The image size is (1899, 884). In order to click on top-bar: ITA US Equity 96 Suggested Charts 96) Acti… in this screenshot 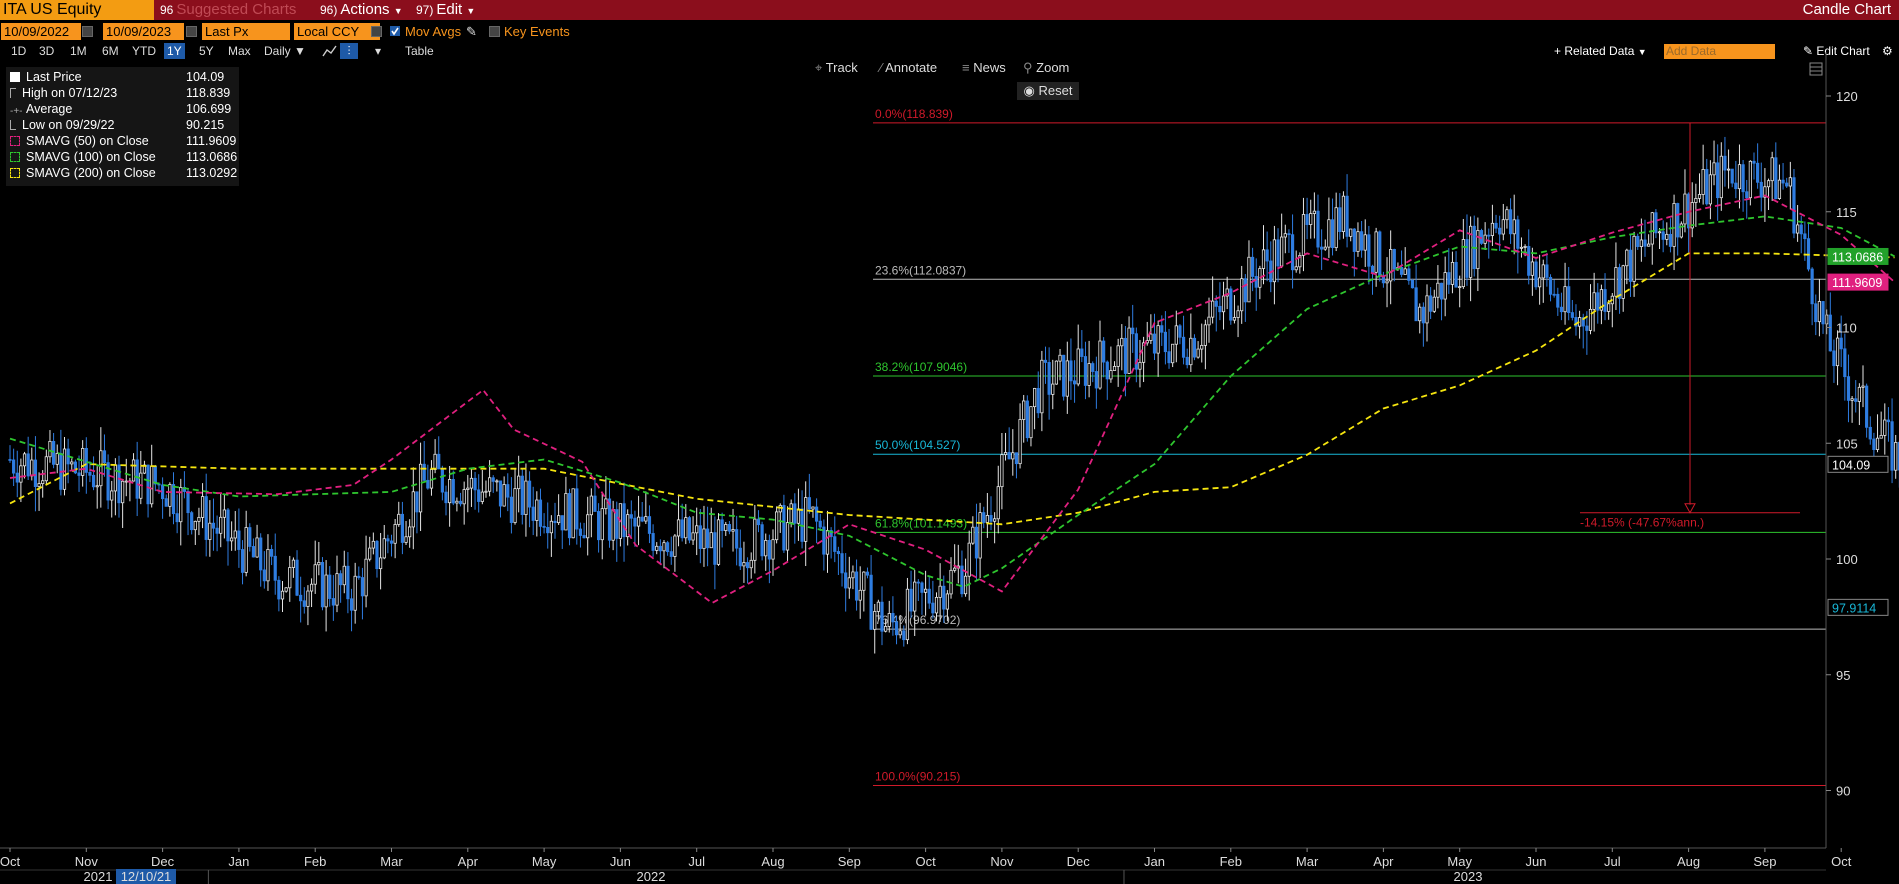, I will do `click(949, 10)`.